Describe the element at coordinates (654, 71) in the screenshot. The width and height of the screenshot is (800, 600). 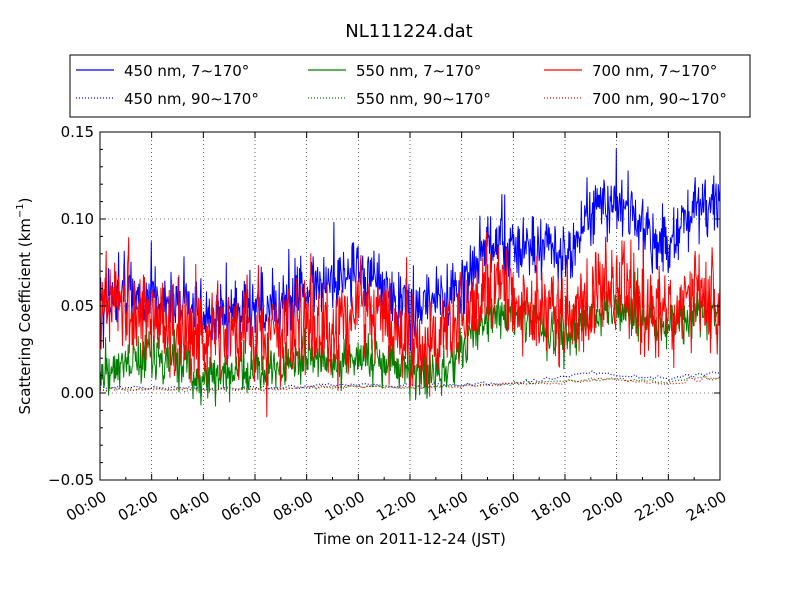
I see `legend-label: 700 nm, 7∼170°` at that location.